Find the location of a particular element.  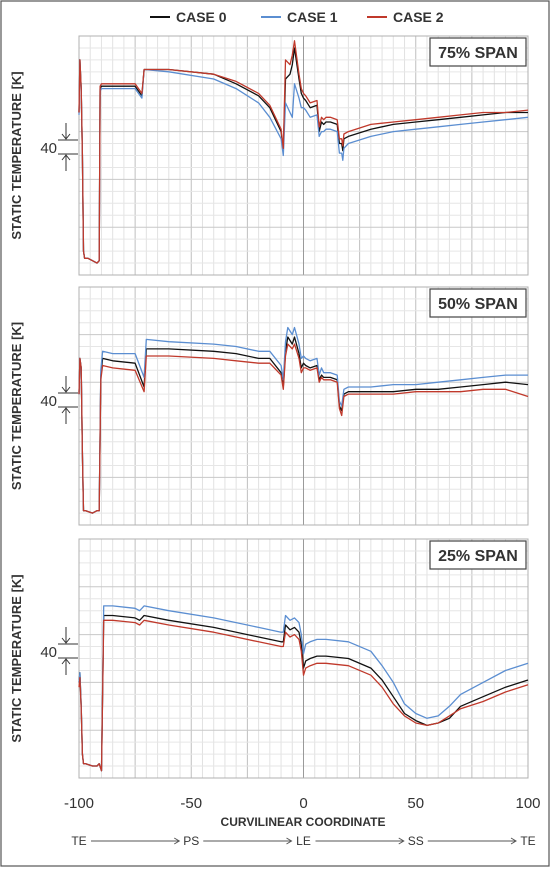

x-axis: -100 -50 0 50 100 CURVILINEAR COORDINATE is located at coordinates (302, 812).